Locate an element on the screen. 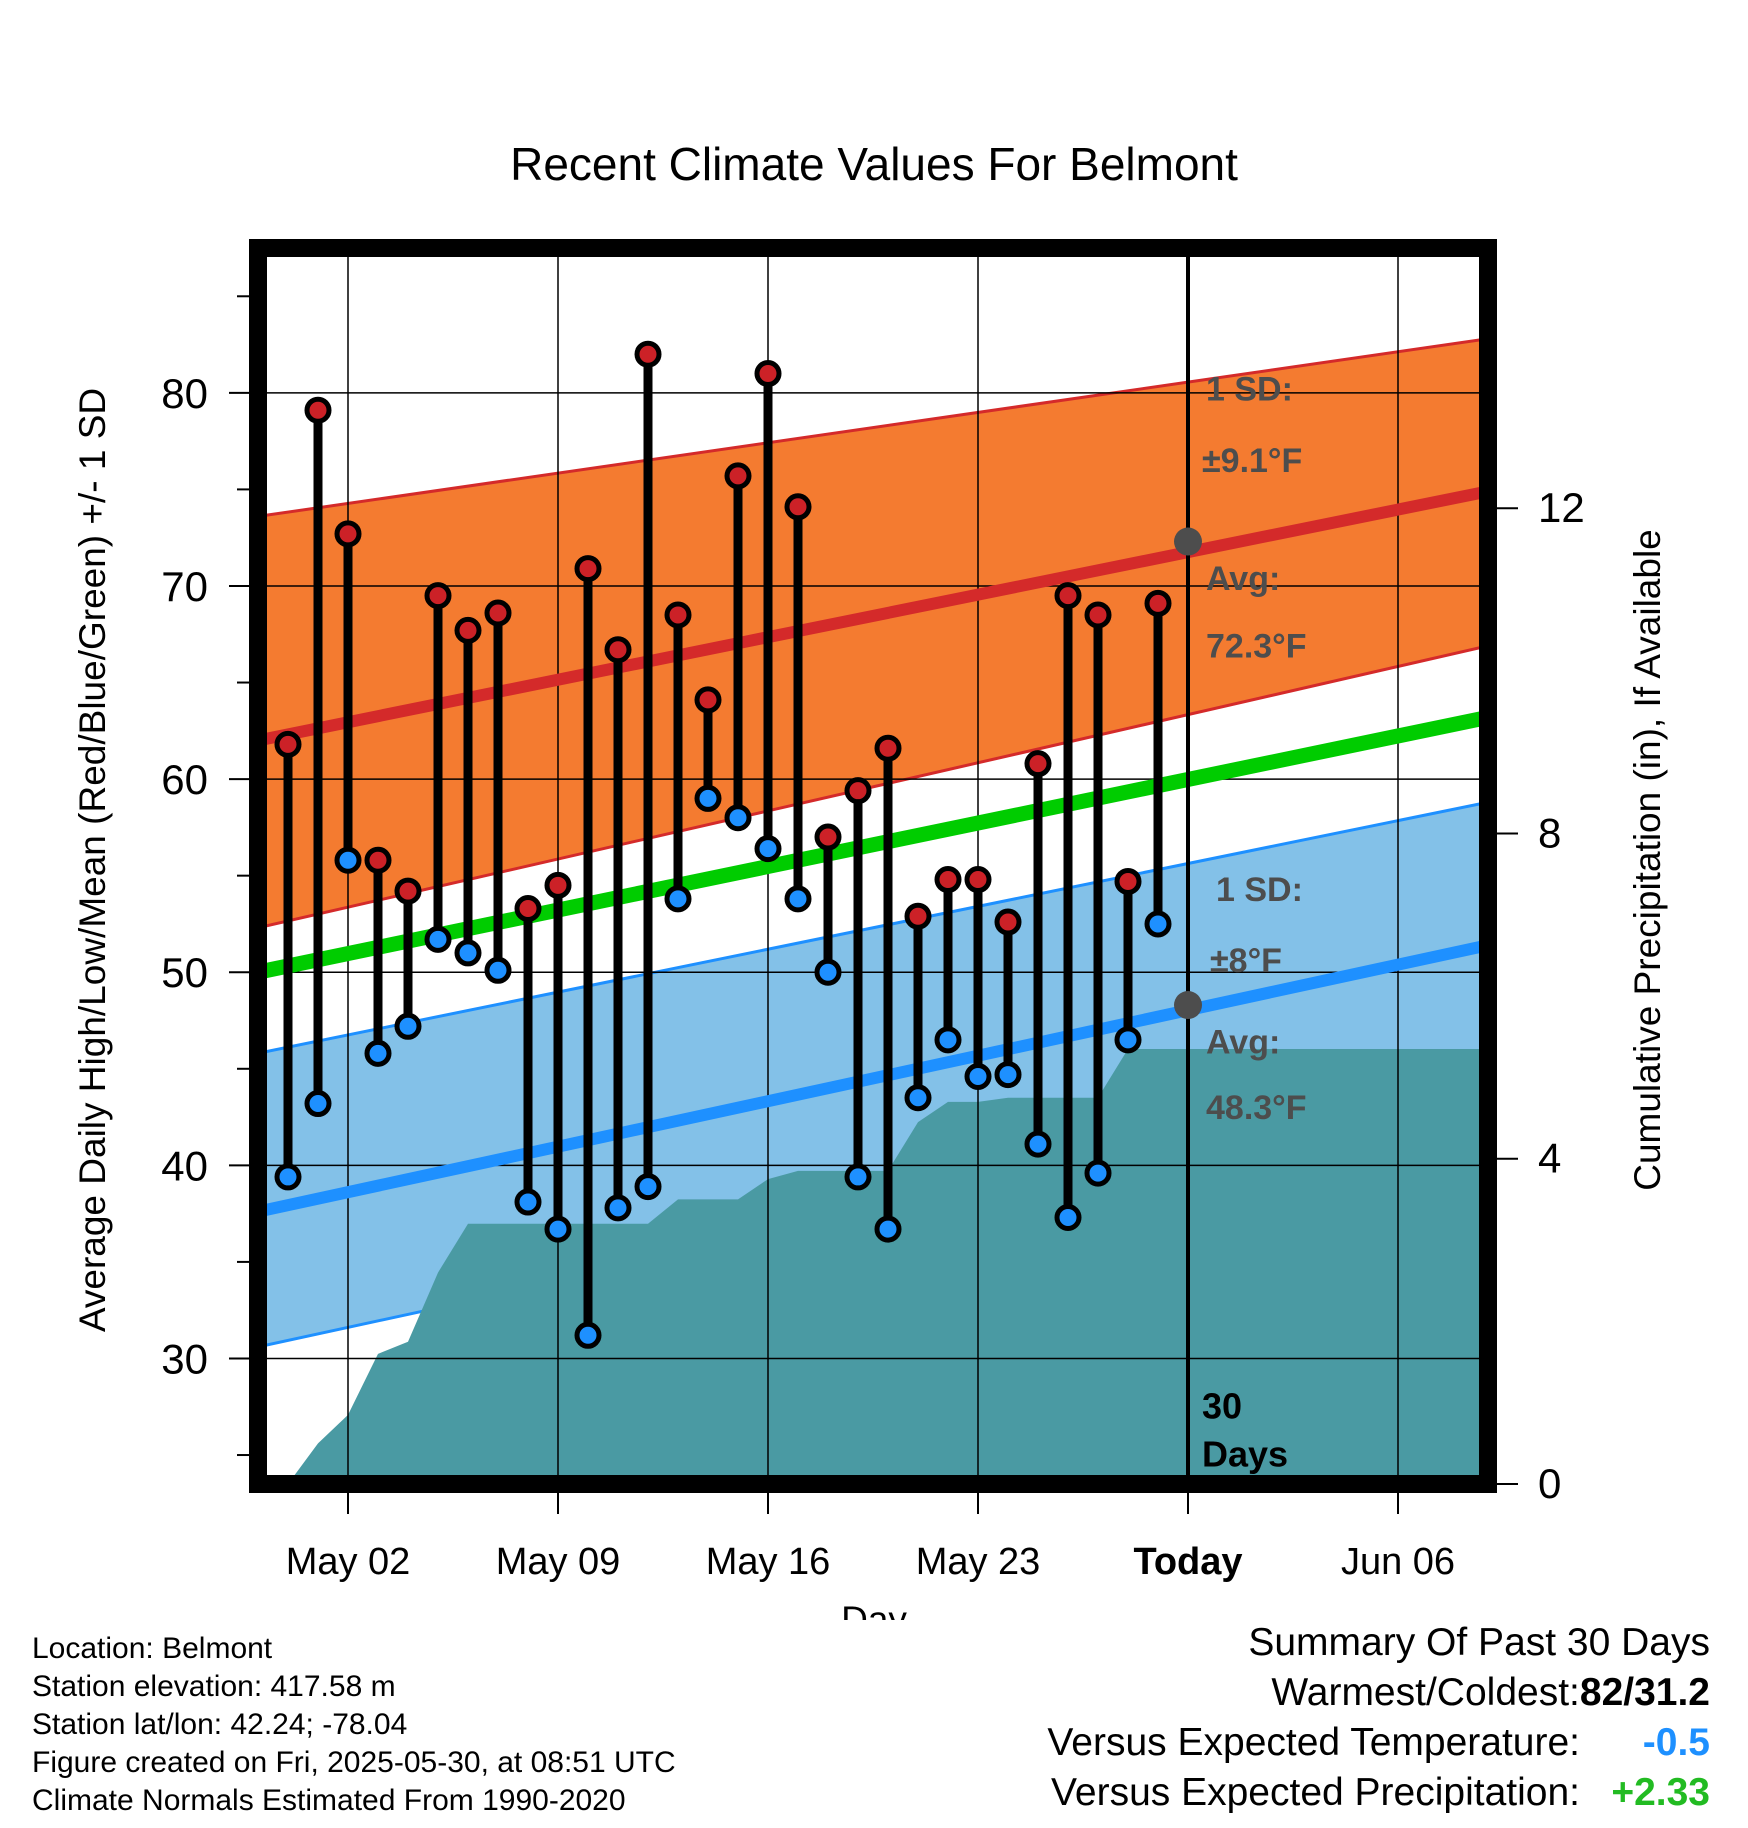  info-location: Location: Belmont is located at coordinates (152, 1648).